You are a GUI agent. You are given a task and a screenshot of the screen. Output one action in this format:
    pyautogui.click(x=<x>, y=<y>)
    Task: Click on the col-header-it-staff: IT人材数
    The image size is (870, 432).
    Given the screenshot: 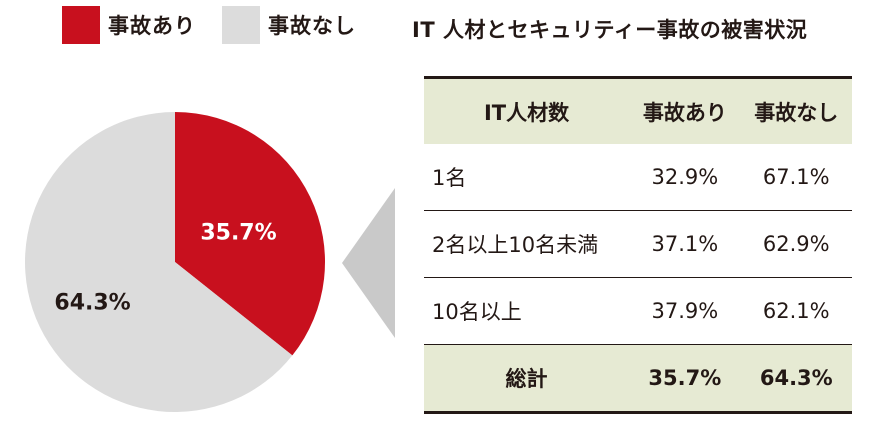 What is the action you would take?
    pyautogui.click(x=527, y=110)
    